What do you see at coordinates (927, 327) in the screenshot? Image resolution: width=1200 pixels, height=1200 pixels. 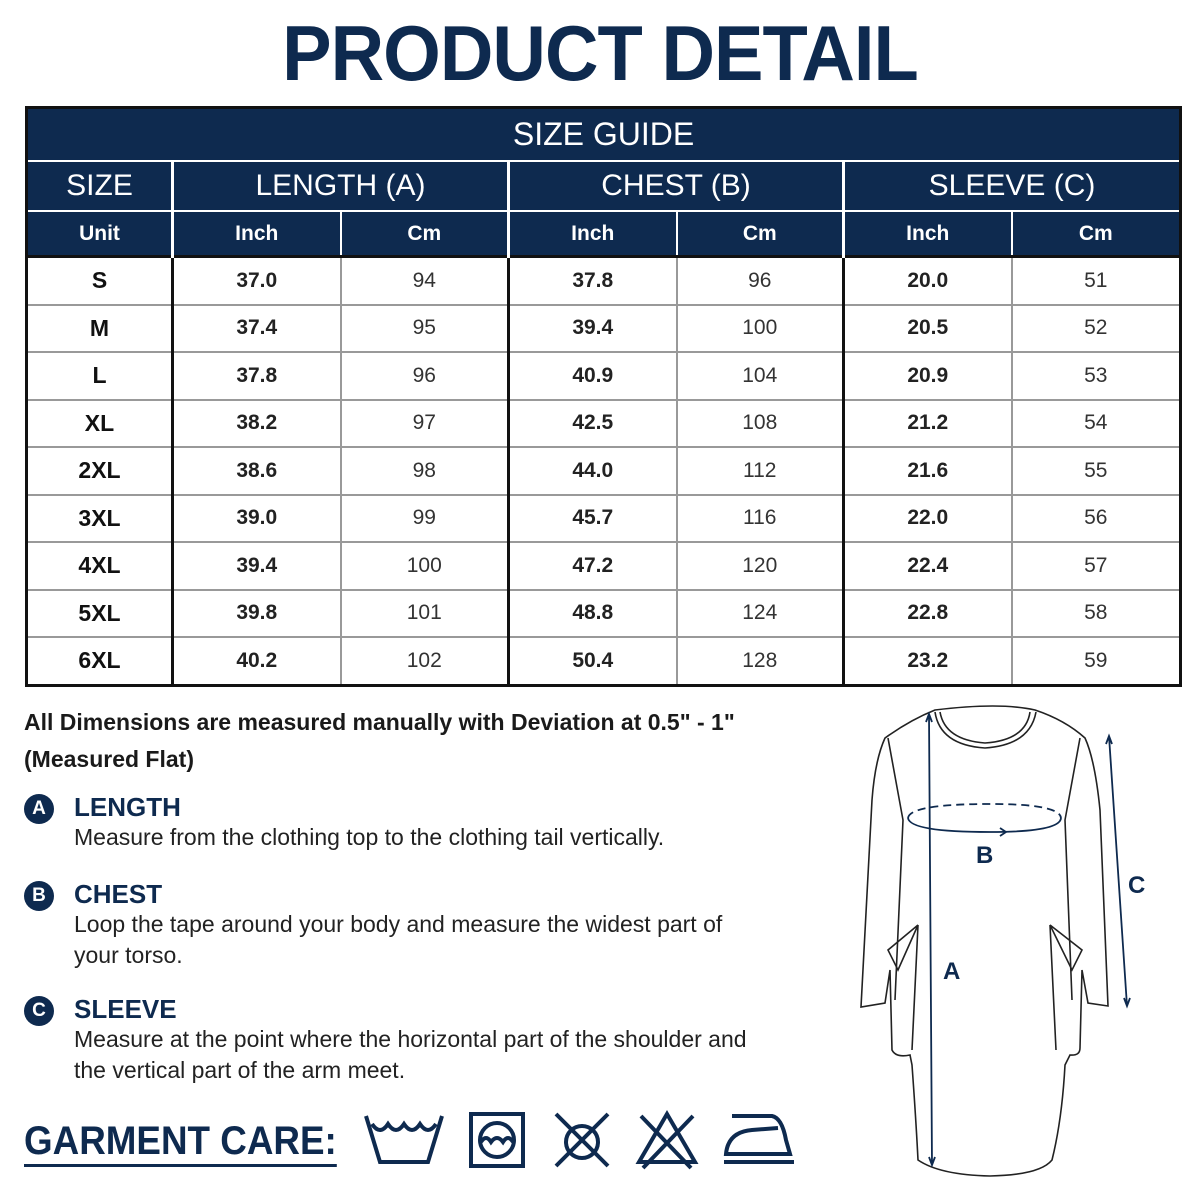 I see `inch-cell: 20.5` at bounding box center [927, 327].